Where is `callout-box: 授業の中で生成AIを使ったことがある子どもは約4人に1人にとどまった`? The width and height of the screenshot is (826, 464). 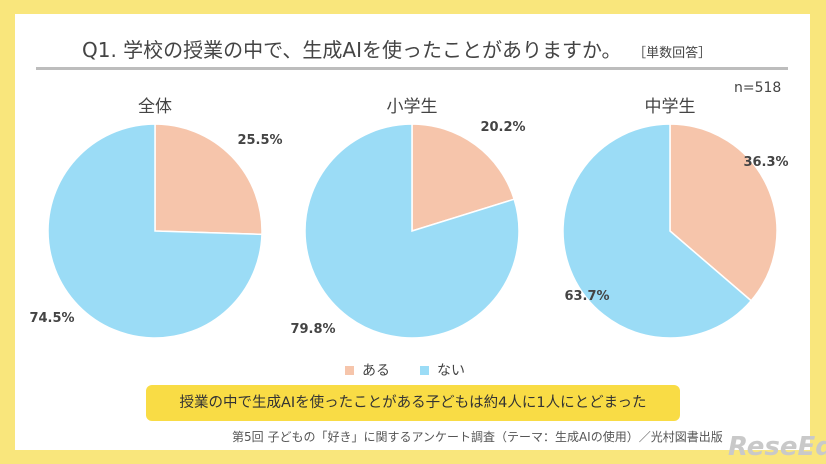
callout-box: 授業の中で生成AIを使ったことがある子どもは約4人に1人にとどまった is located at coordinates (413, 403).